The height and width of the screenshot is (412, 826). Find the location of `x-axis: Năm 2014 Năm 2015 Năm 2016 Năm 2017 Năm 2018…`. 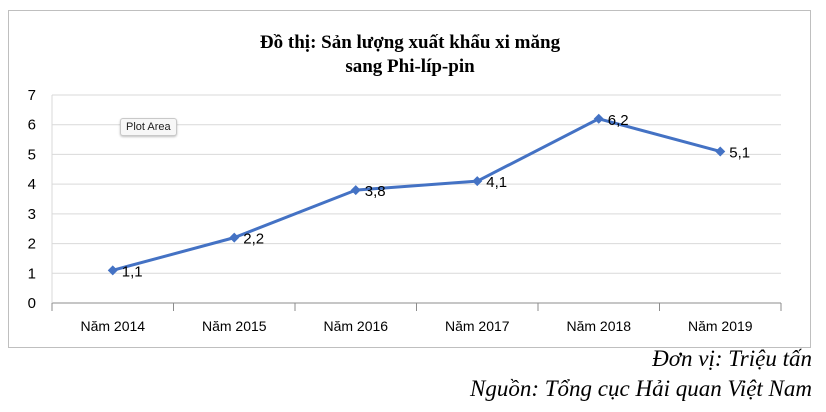

x-axis: Năm 2014 Năm 2015 Năm 2016 Năm 2017 Năm 2018… is located at coordinates (416, 318).